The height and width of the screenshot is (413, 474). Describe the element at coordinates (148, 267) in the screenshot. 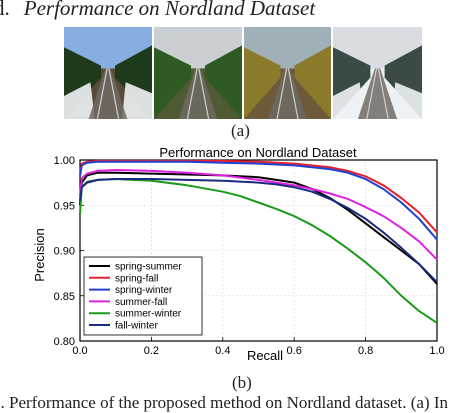

I see `legend-label-spring-summer: spring-summer` at that location.